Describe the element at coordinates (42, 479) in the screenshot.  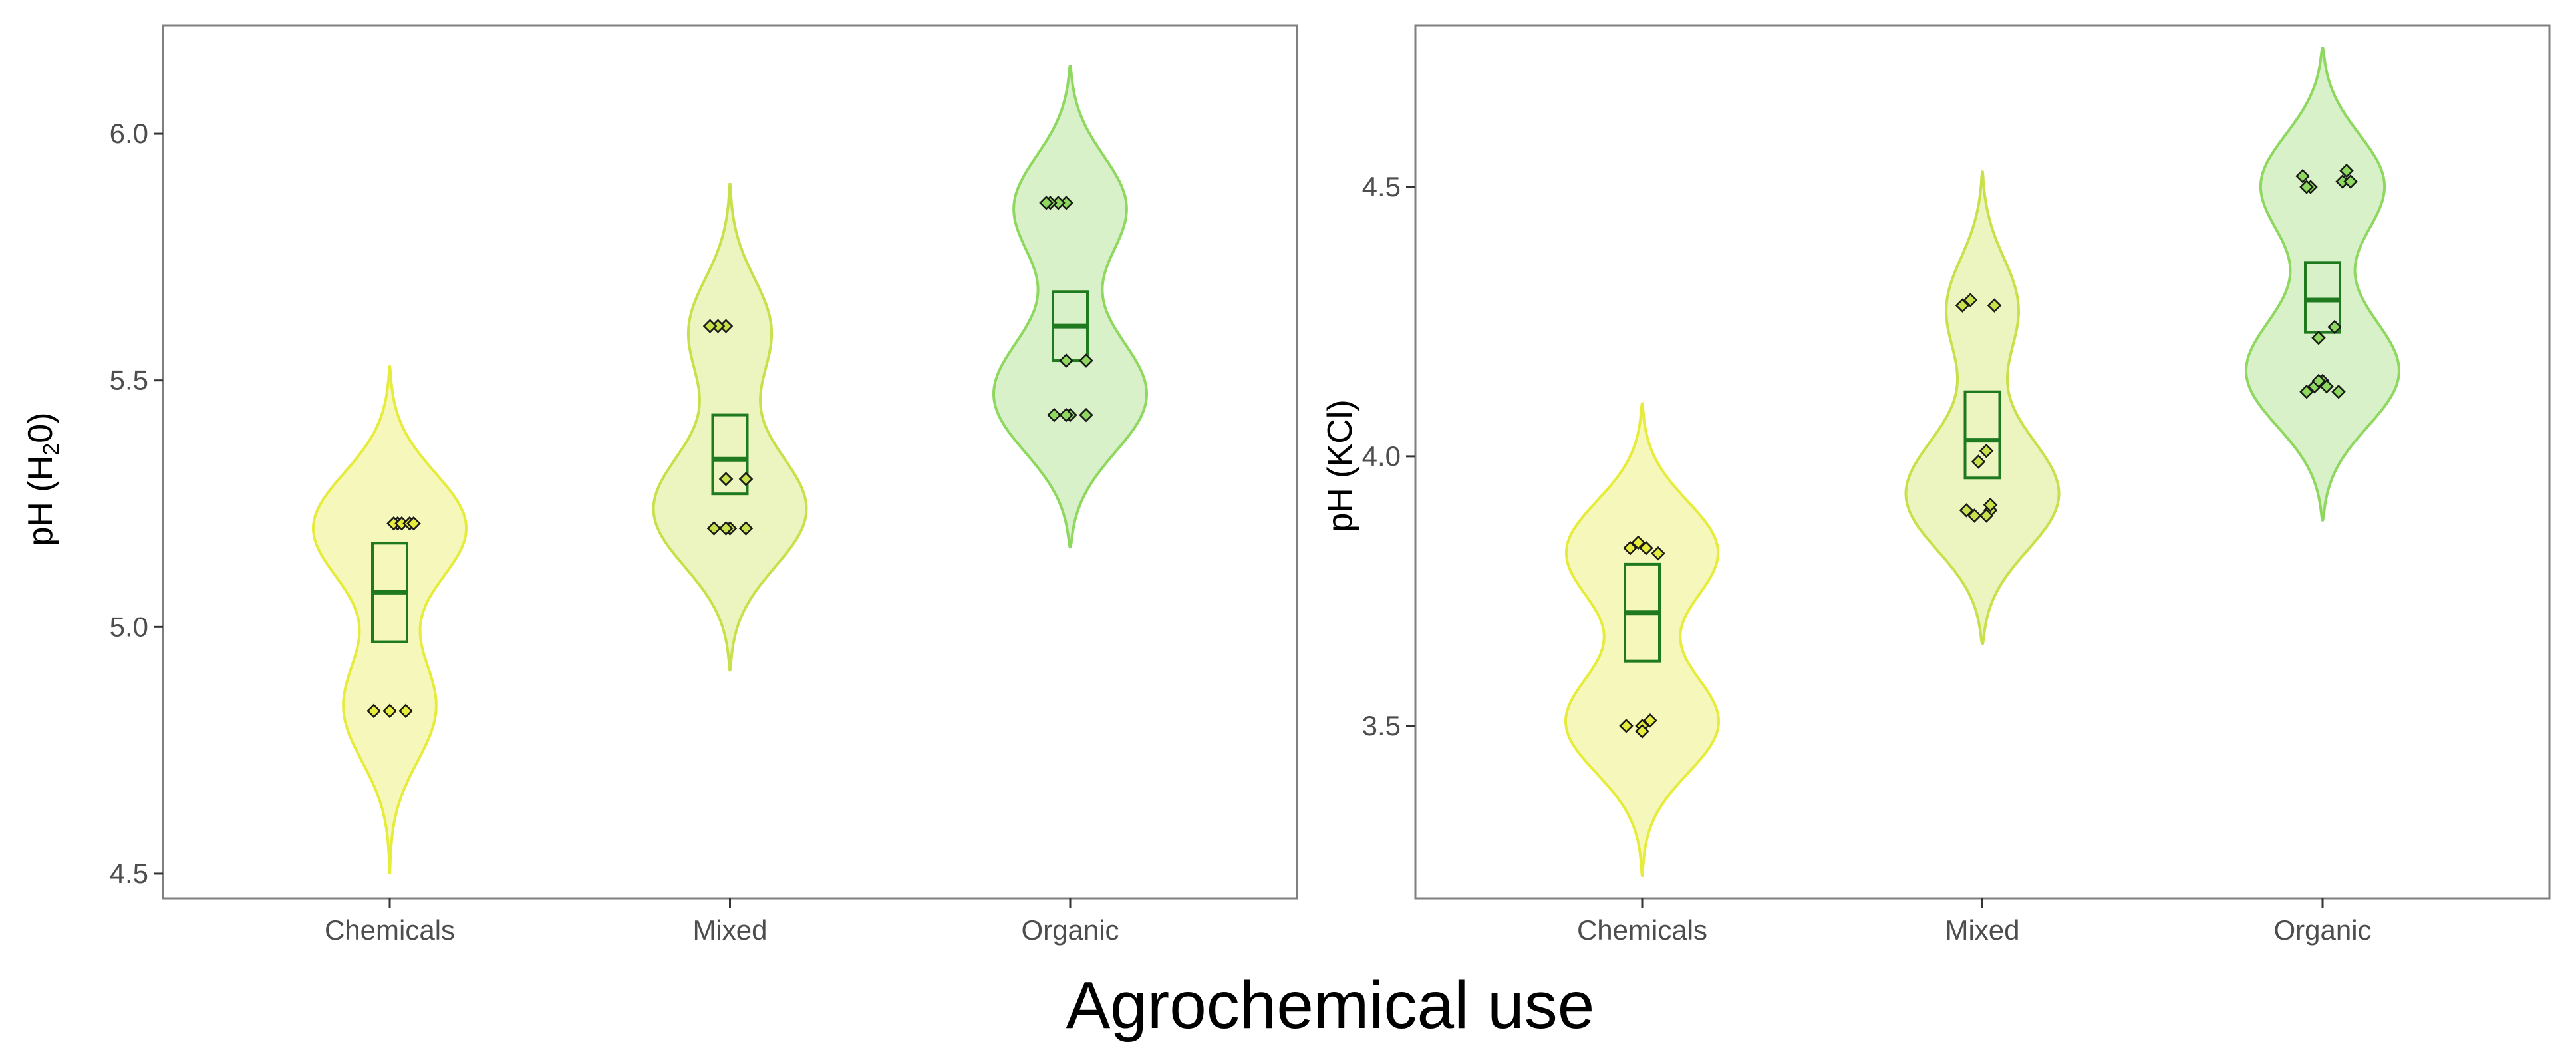
I see `y-axis-label: pH (H20)` at that location.